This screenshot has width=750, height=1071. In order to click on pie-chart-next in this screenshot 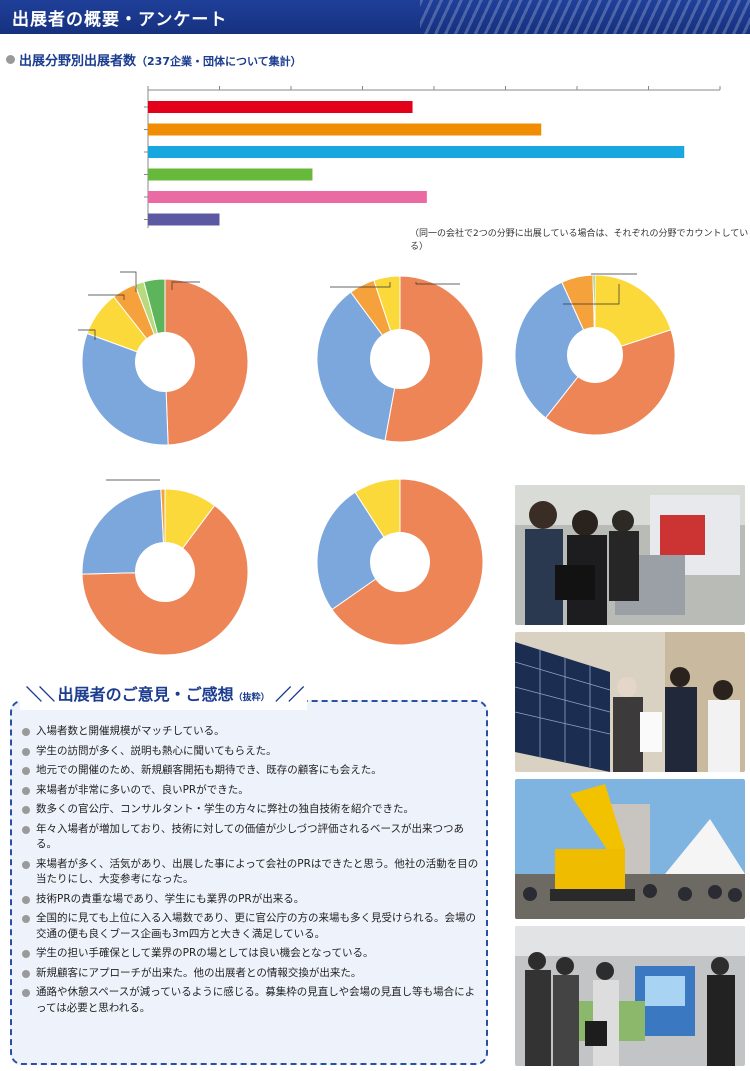, I will do `click(400, 562)`.